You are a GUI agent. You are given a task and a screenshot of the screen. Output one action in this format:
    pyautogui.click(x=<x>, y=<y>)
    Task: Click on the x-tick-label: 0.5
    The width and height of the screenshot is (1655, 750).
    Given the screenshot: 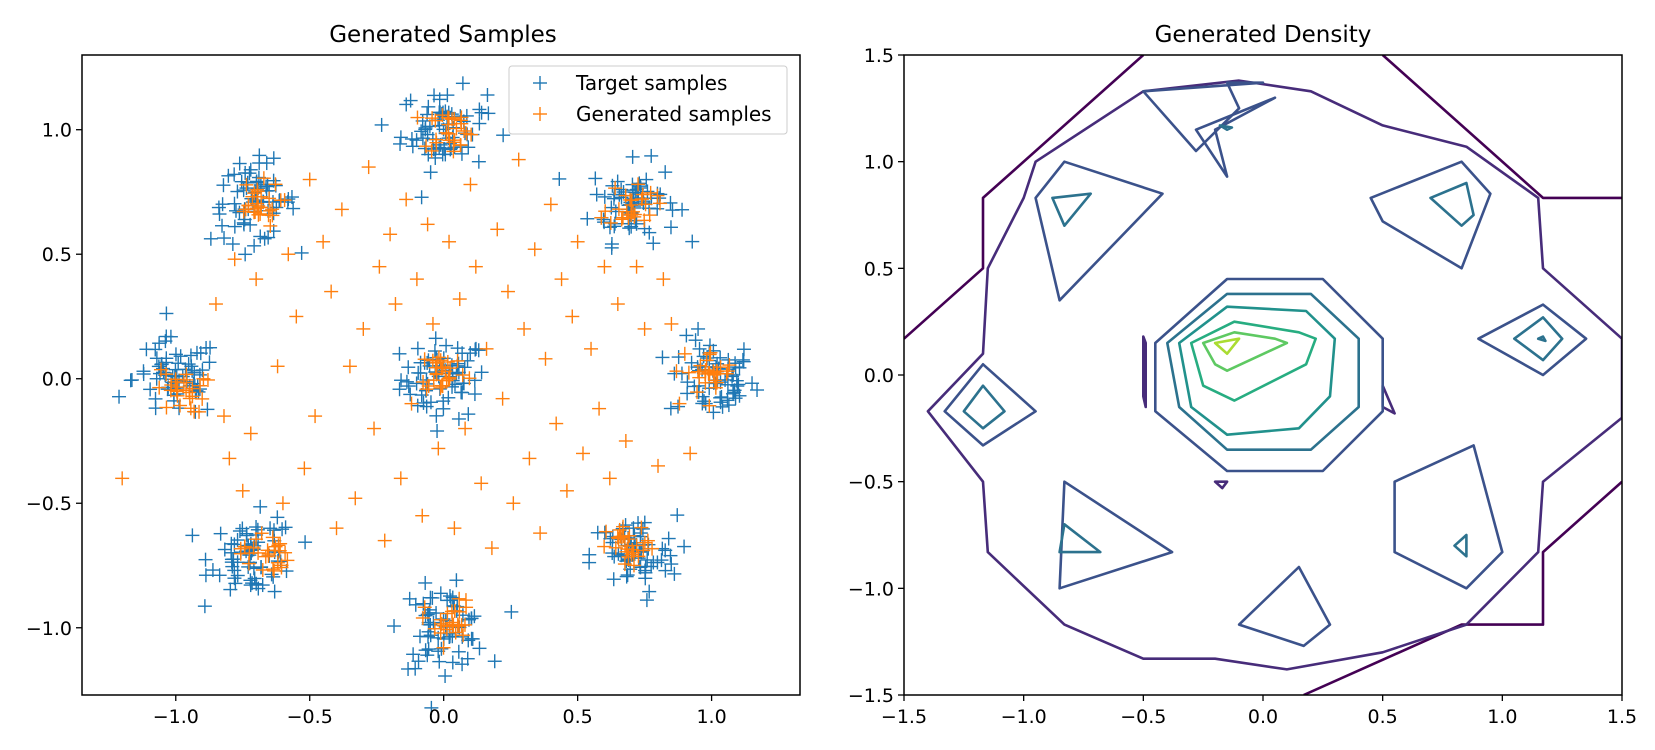 What is the action you would take?
    pyautogui.click(x=578, y=717)
    